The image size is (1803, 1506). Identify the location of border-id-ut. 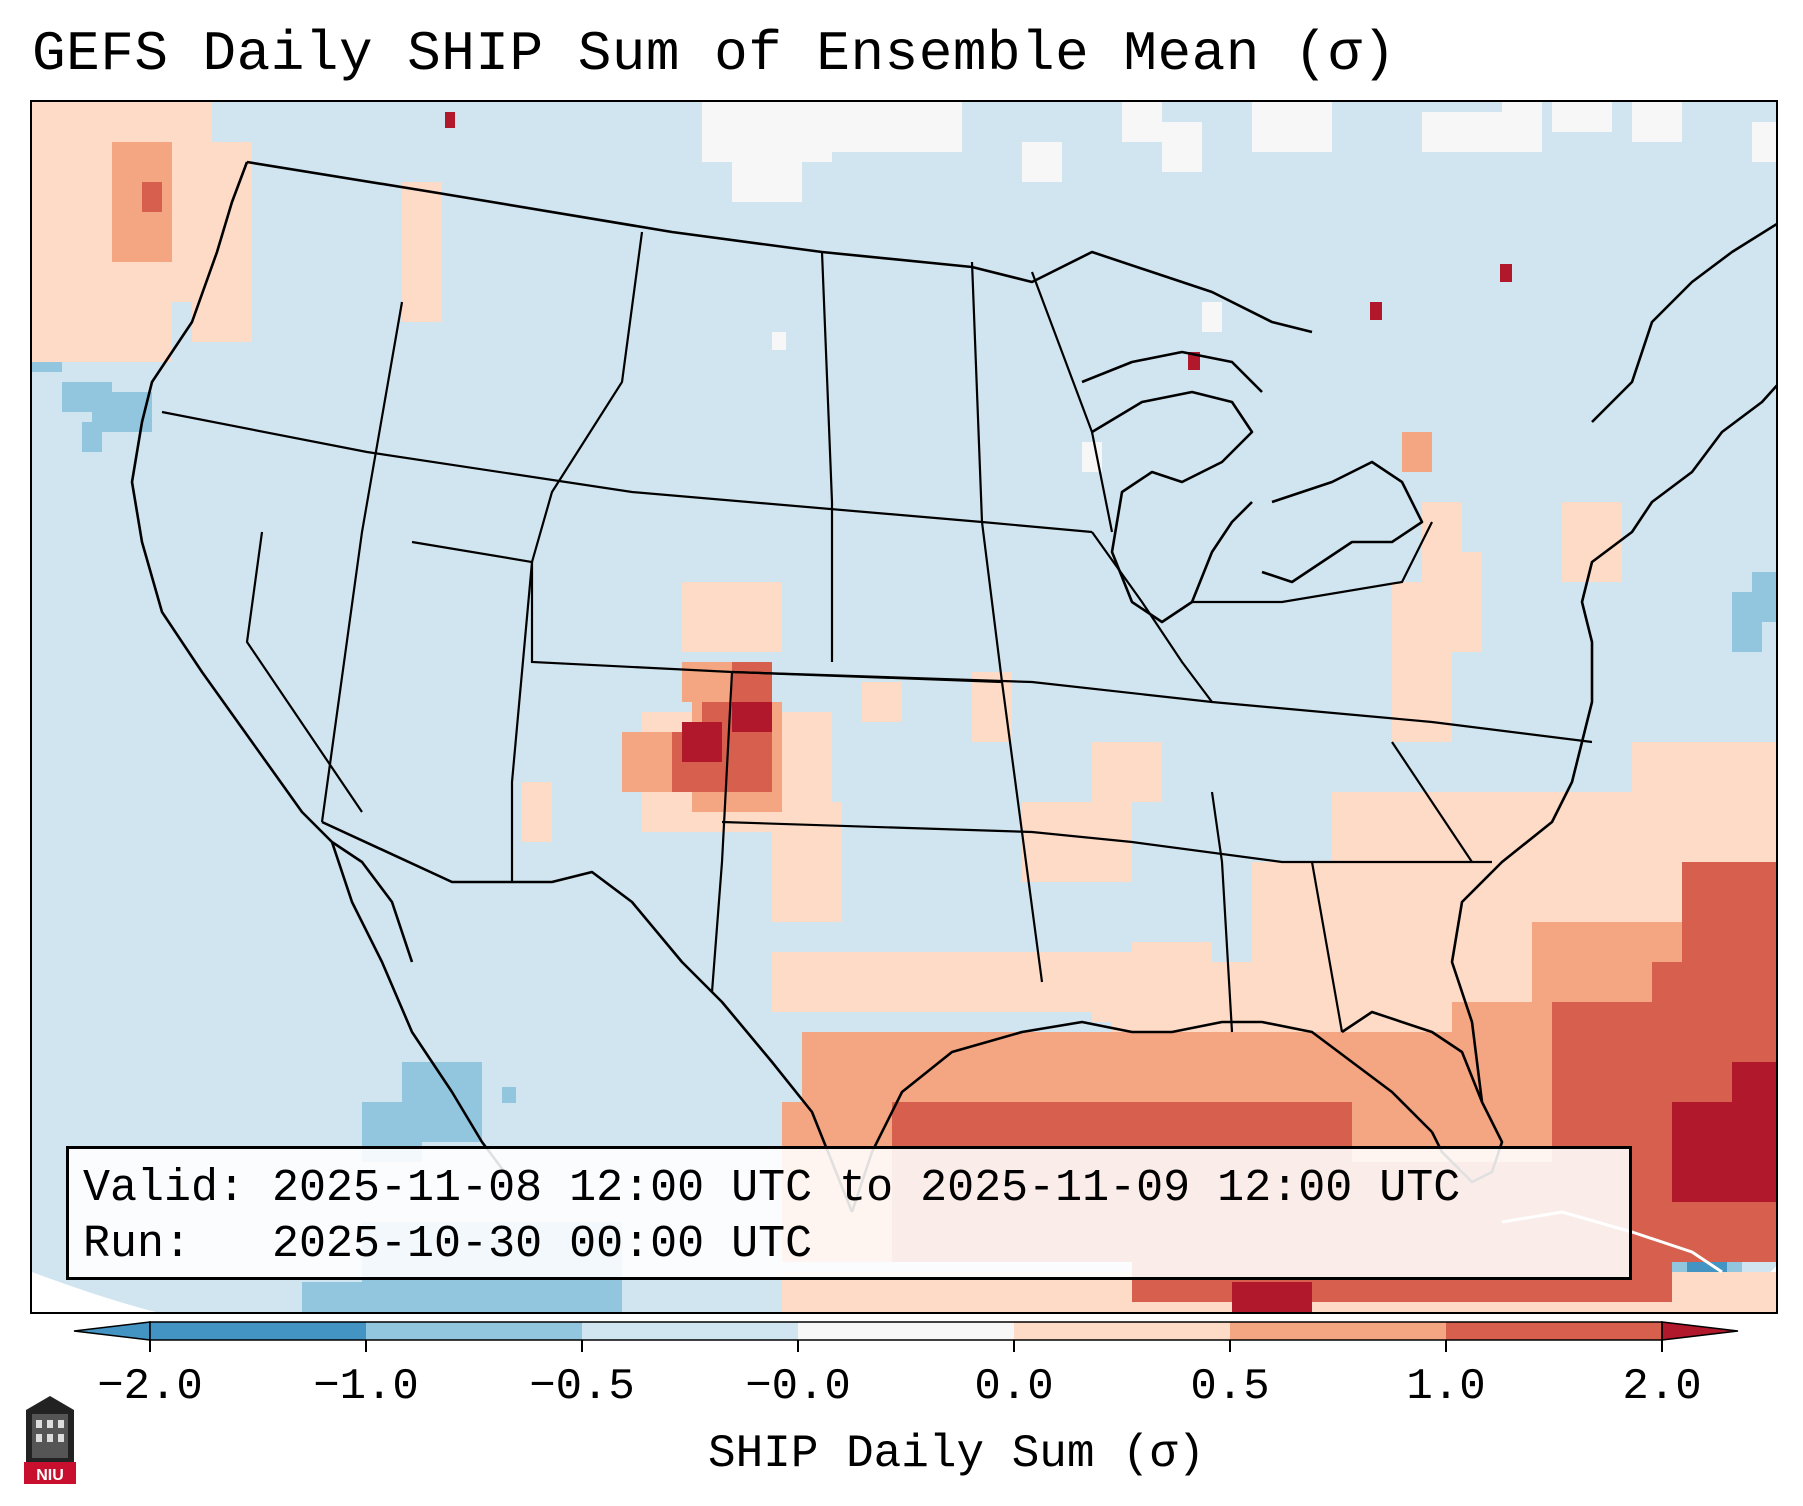
(362, 562).